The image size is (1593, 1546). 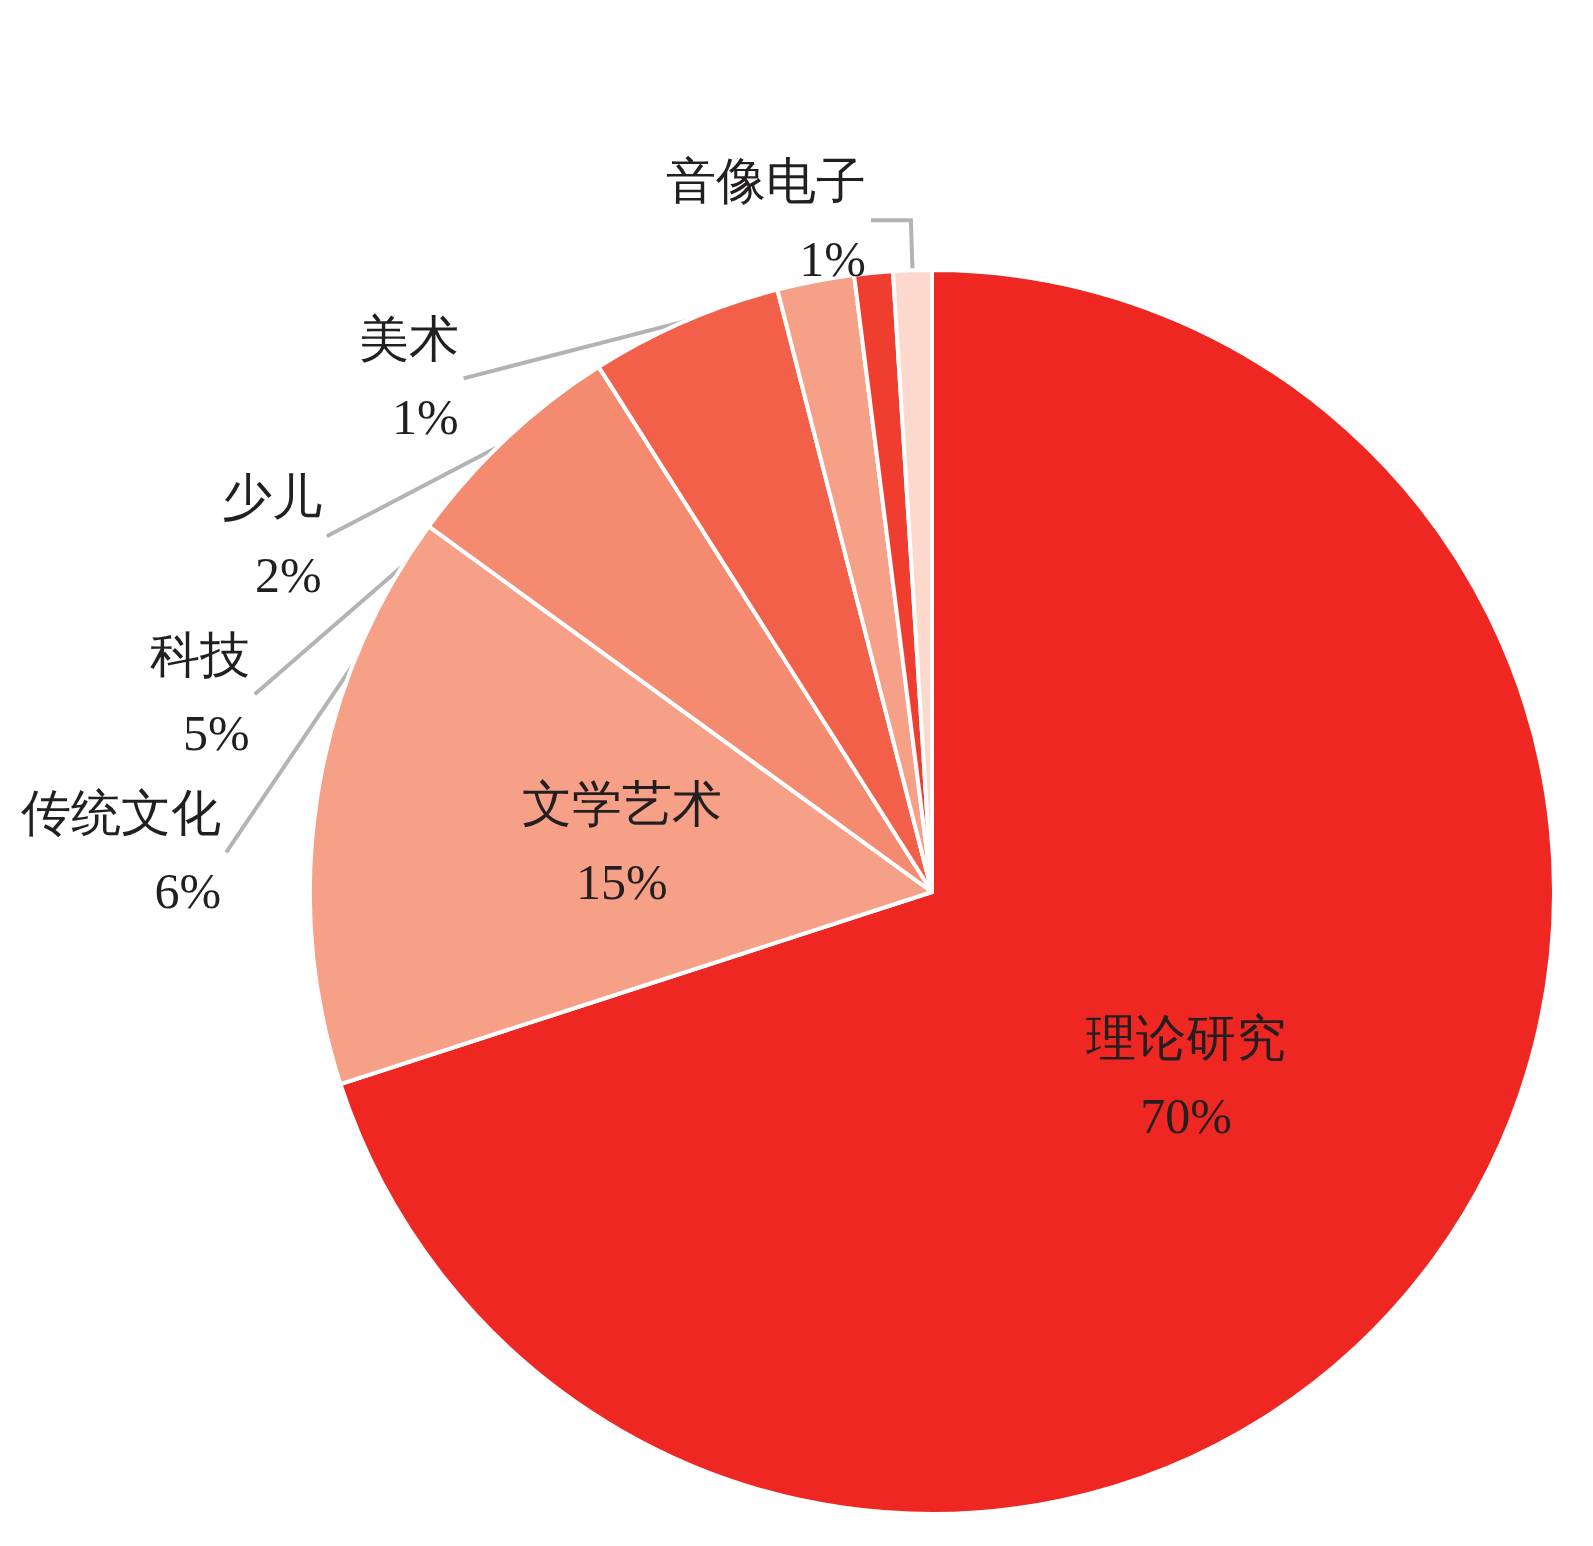 I want to click on slice-label: 少儿, so click(x=271, y=497).